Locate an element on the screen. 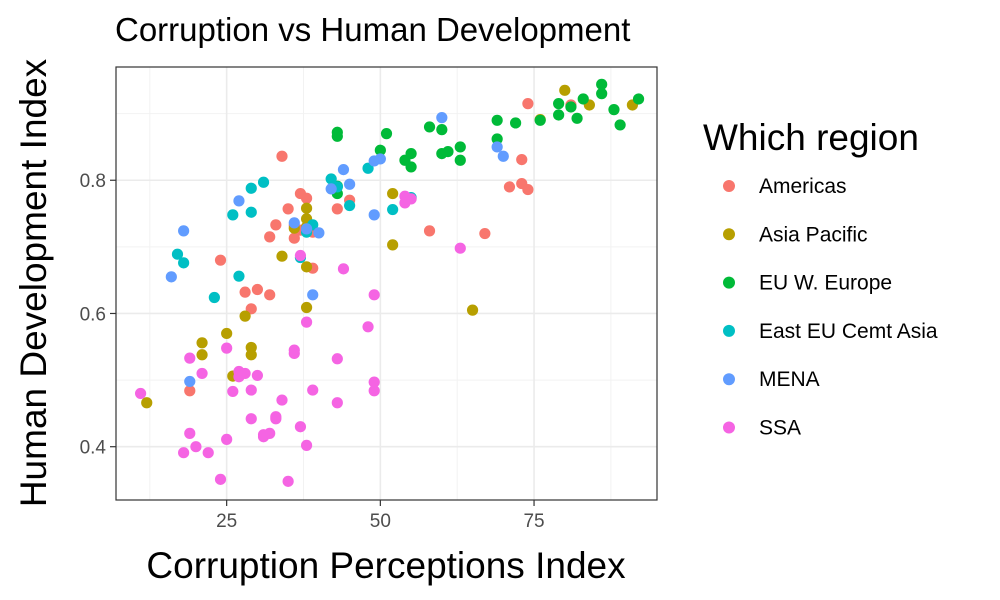 The height and width of the screenshot is (600, 1000). legend-key-asia-pacific is located at coordinates (729, 234).